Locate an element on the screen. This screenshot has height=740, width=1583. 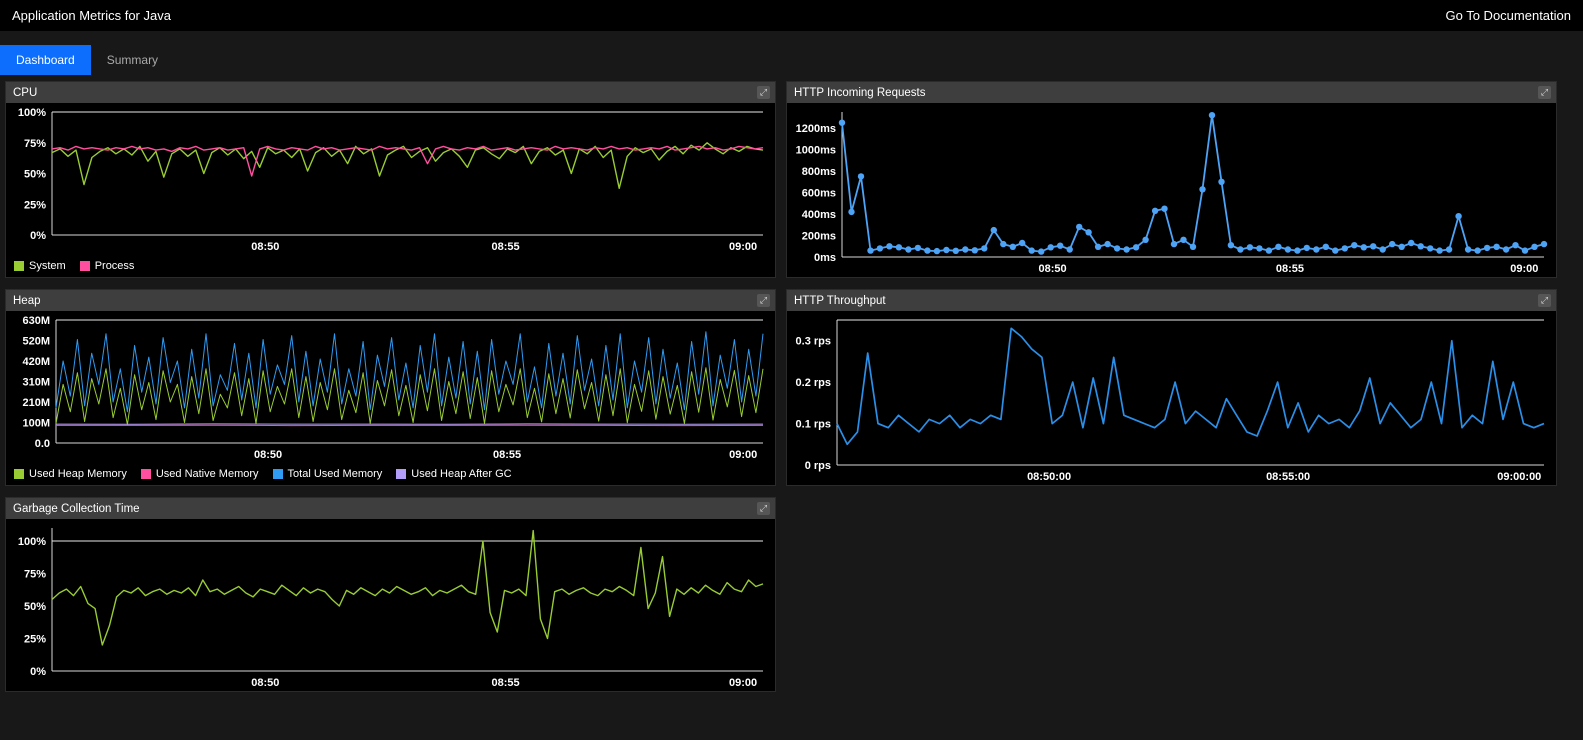
tab-dashboard: Dashboard is located at coordinates (45, 60).